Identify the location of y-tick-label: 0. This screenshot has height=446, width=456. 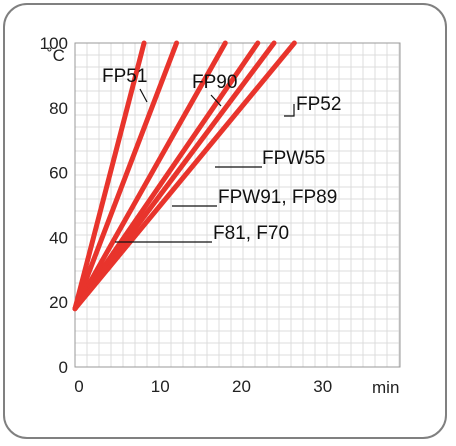
(63, 367).